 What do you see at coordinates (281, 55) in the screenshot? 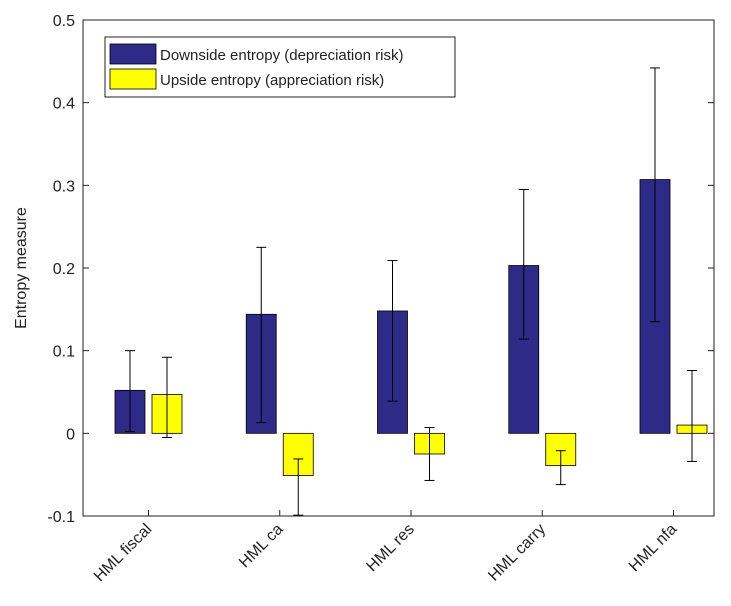
I see `legend-label: Downside entropy (depreciation risk)` at bounding box center [281, 55].